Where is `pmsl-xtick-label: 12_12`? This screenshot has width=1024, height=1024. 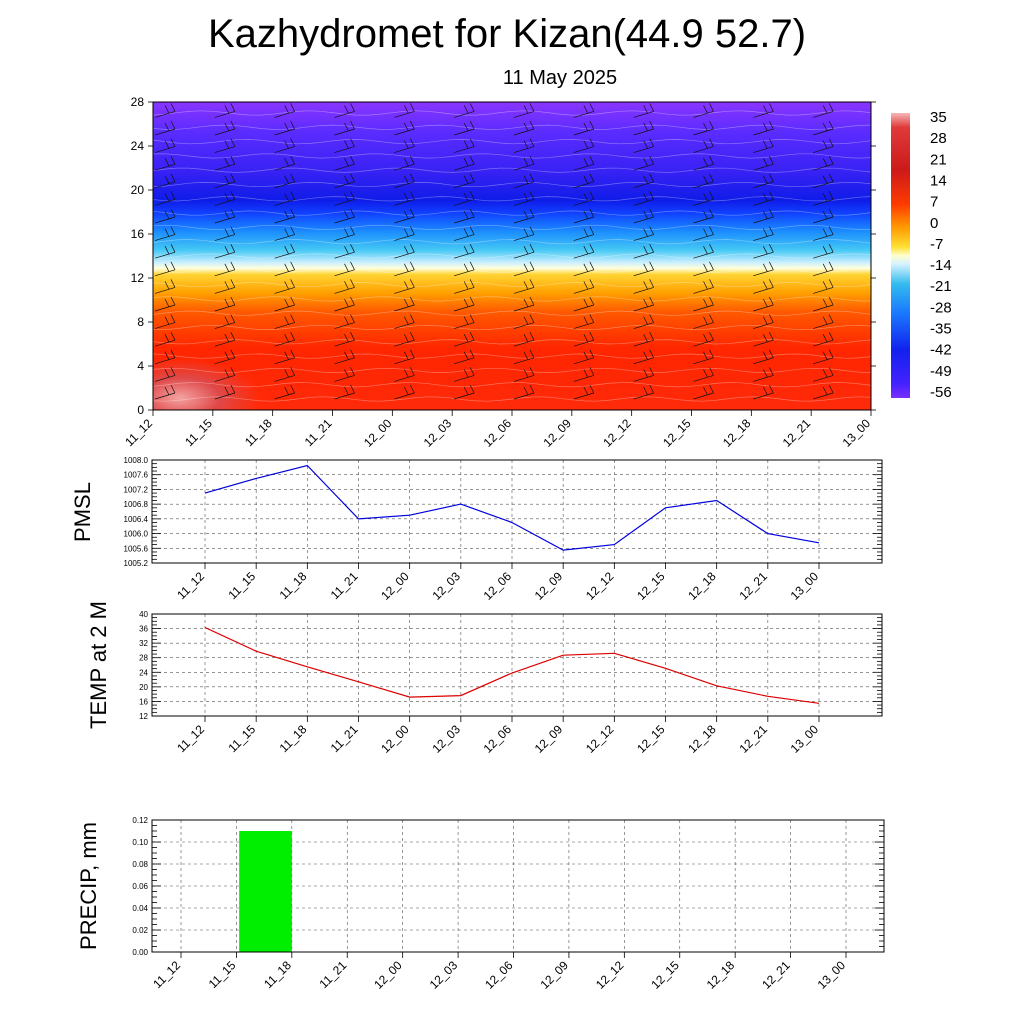 pmsl-xtick-label: 12_12 is located at coordinates (600, 586).